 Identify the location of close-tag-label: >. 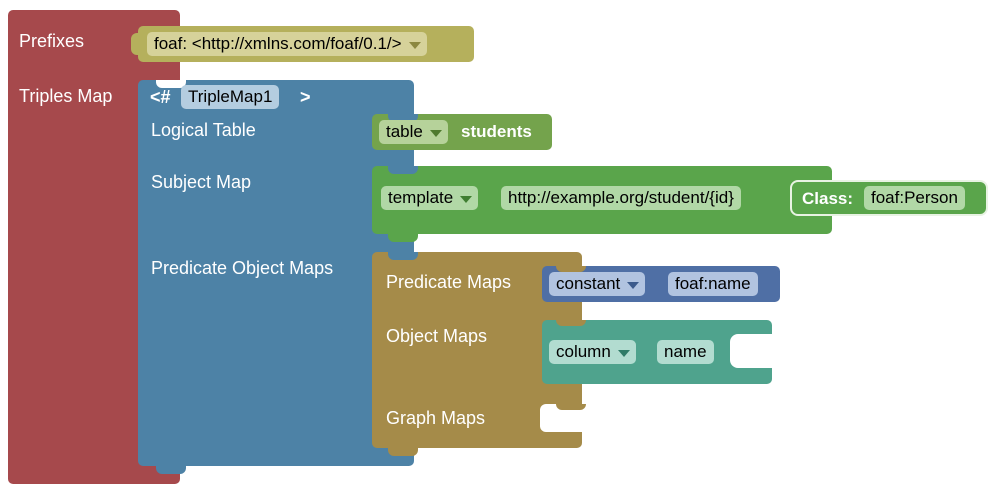
(305, 97).